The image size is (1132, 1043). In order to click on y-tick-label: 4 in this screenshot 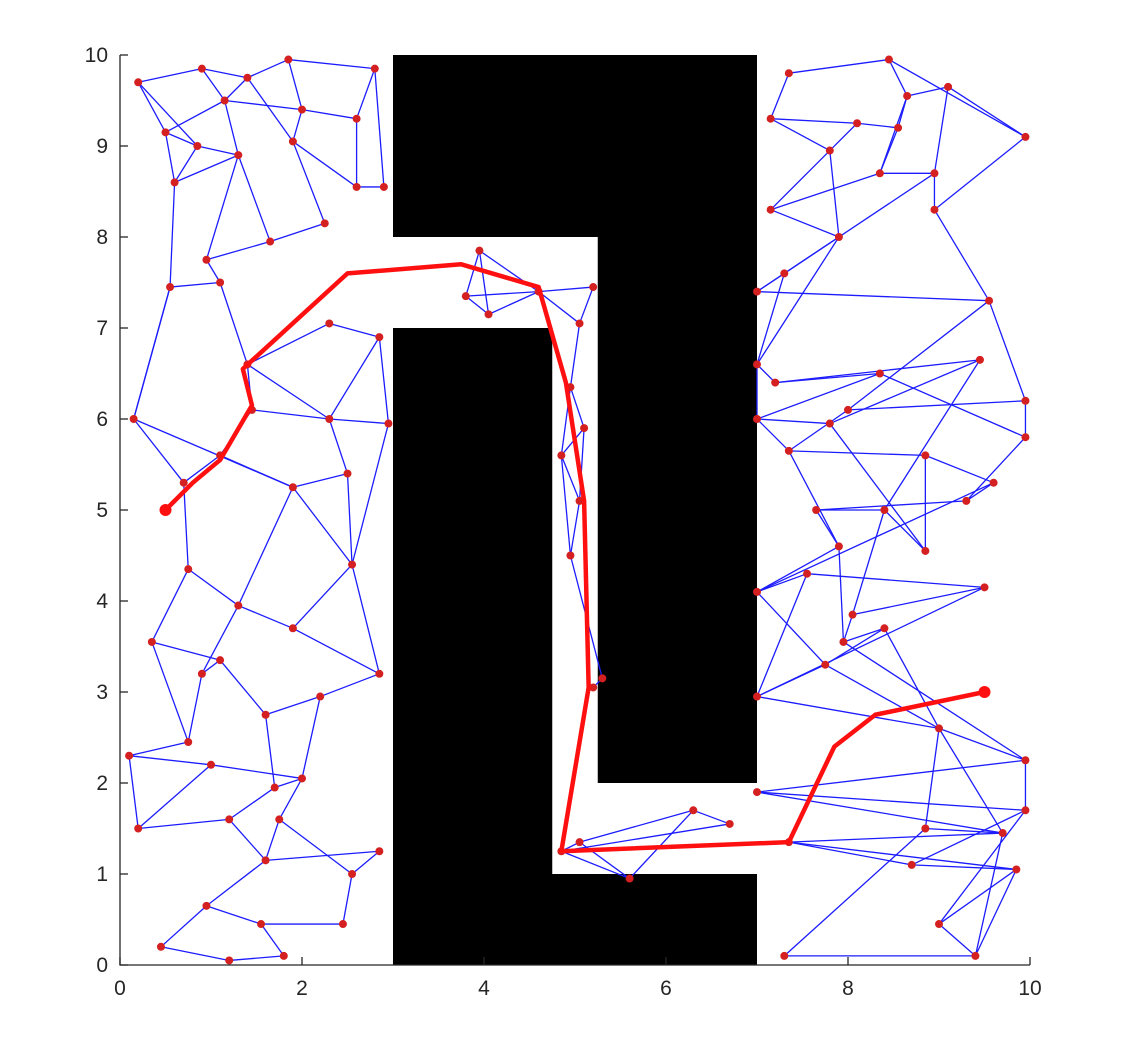, I will do `click(102, 601)`.